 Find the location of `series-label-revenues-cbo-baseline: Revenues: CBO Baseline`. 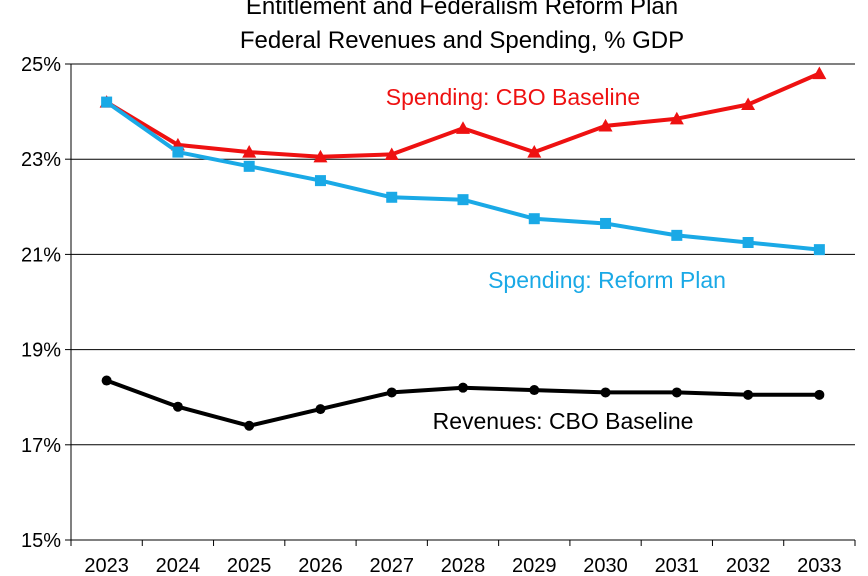

series-label-revenues-cbo-baseline: Revenues: CBO Baseline is located at coordinates (563, 421).